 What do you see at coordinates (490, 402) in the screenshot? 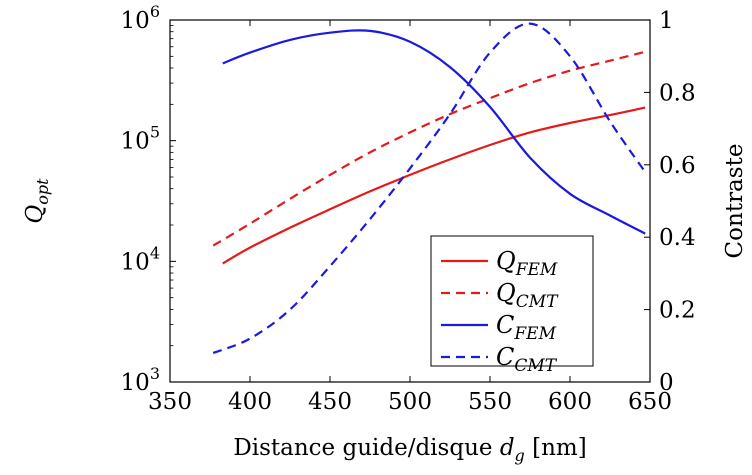
I see `x-tick-label: 550` at bounding box center [490, 402].